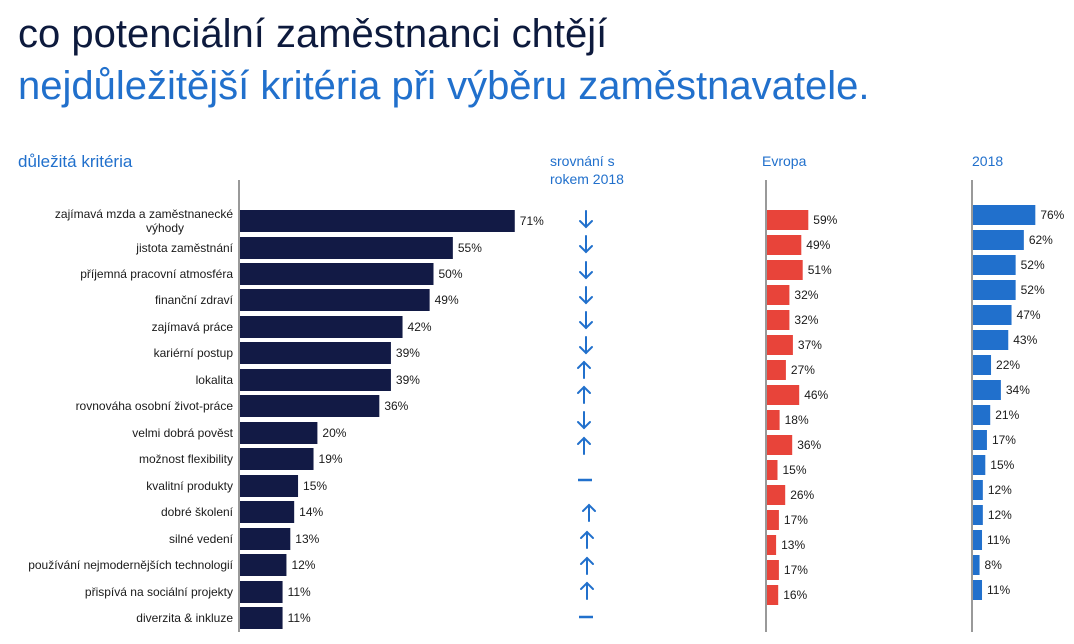 The width and height of the screenshot is (1074, 644). What do you see at coordinates (816, 395) in the screenshot?
I see `europe-bar-value: 46%` at bounding box center [816, 395].